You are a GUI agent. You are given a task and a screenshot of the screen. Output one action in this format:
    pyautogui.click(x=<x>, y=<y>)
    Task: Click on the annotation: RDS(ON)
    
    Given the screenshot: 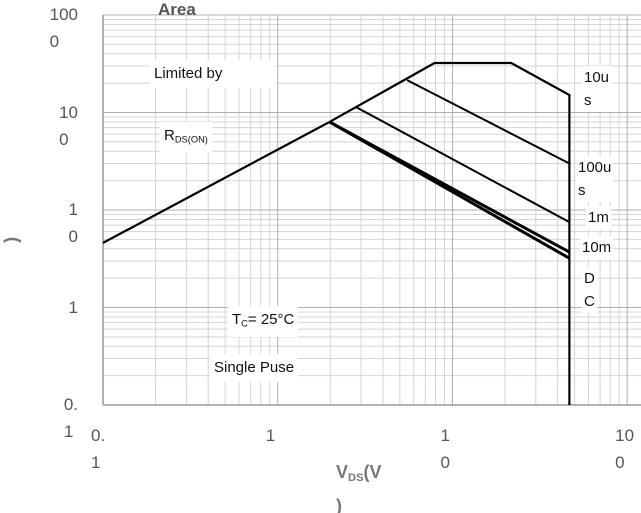 What is the action you would take?
    pyautogui.click(x=186, y=138)
    